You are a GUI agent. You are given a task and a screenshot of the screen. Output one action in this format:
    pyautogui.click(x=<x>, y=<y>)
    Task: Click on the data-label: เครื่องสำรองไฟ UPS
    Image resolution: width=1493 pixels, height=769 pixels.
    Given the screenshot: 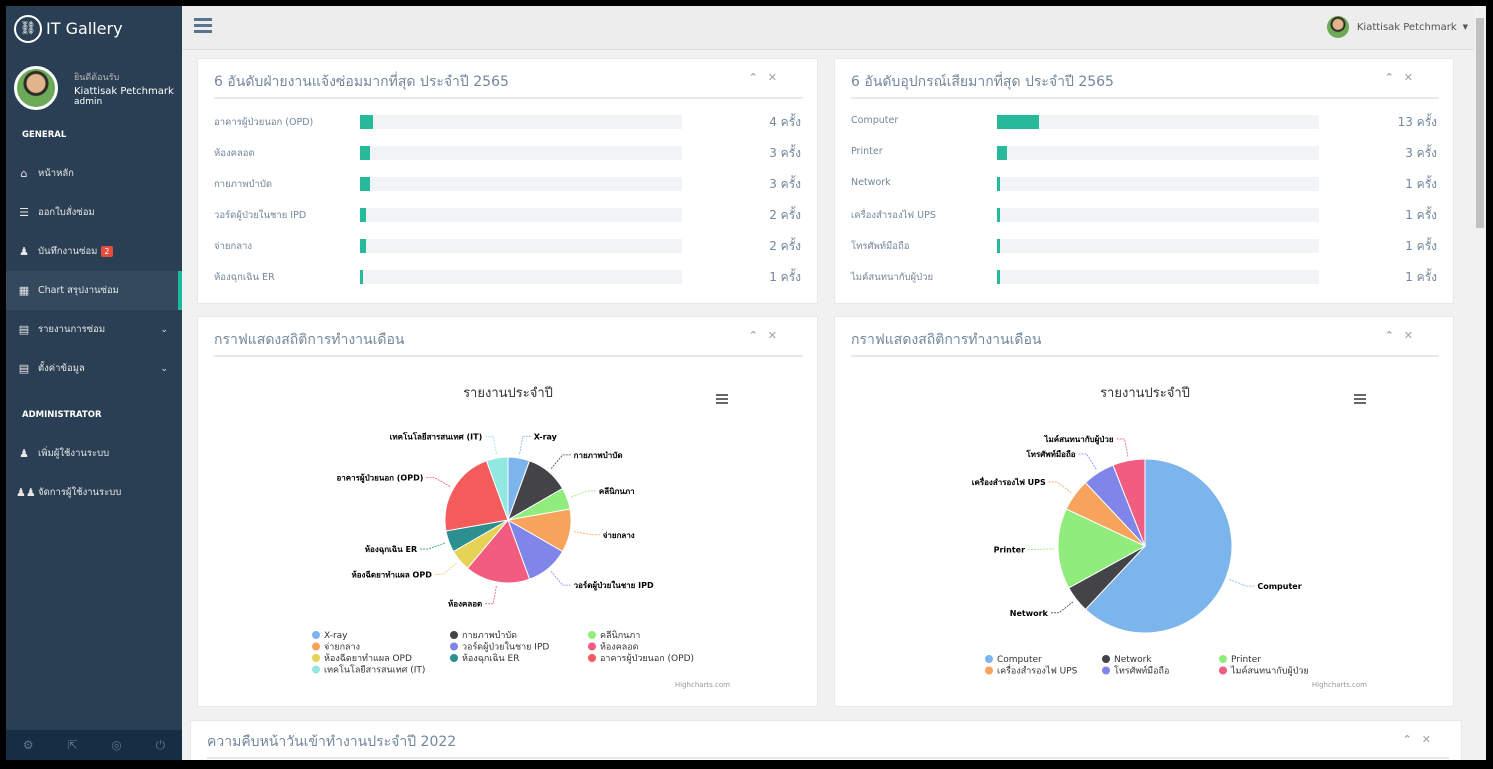 What is the action you would take?
    pyautogui.click(x=1009, y=481)
    